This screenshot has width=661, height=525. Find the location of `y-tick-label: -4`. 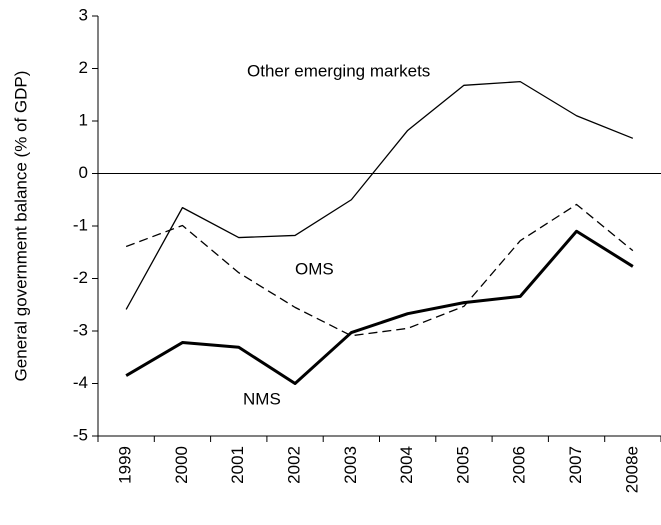

y-tick-label: -4 is located at coordinates (80, 382).